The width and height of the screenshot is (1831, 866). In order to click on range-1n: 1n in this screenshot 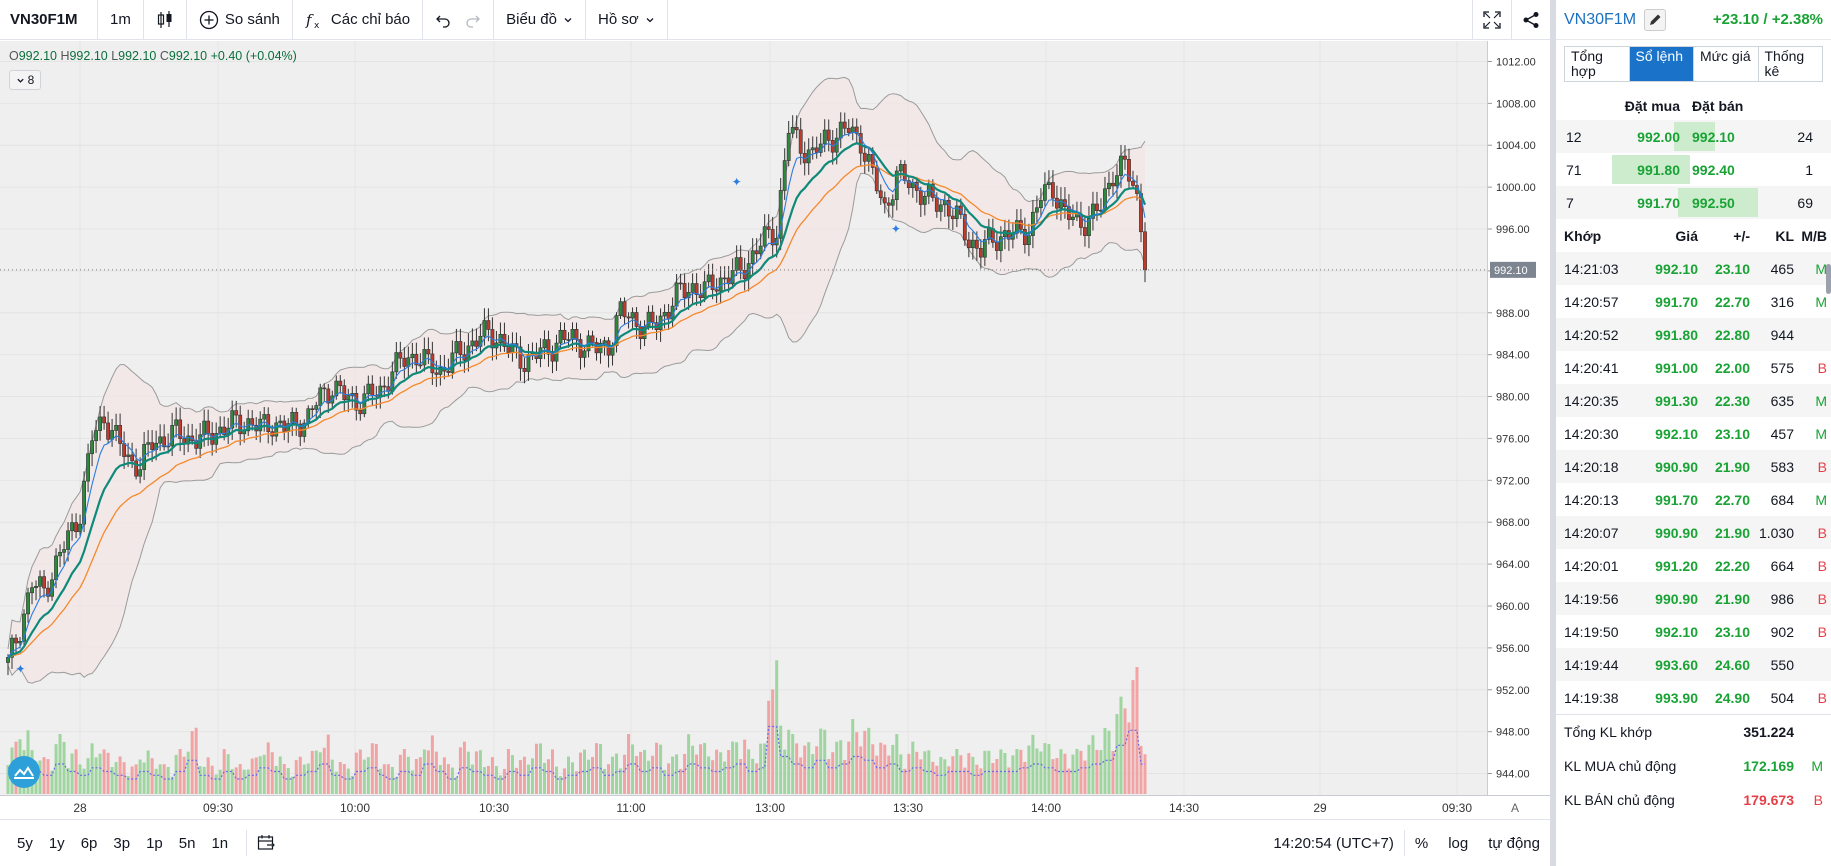, I will do `click(220, 843)`.